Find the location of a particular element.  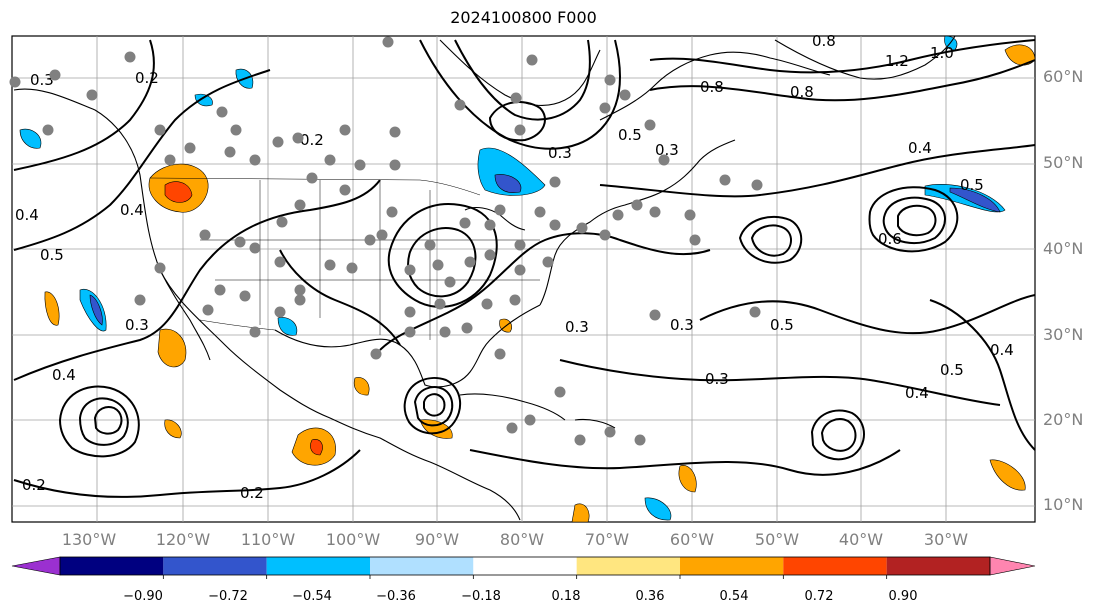

state-borders is located at coordinates (344, 258).